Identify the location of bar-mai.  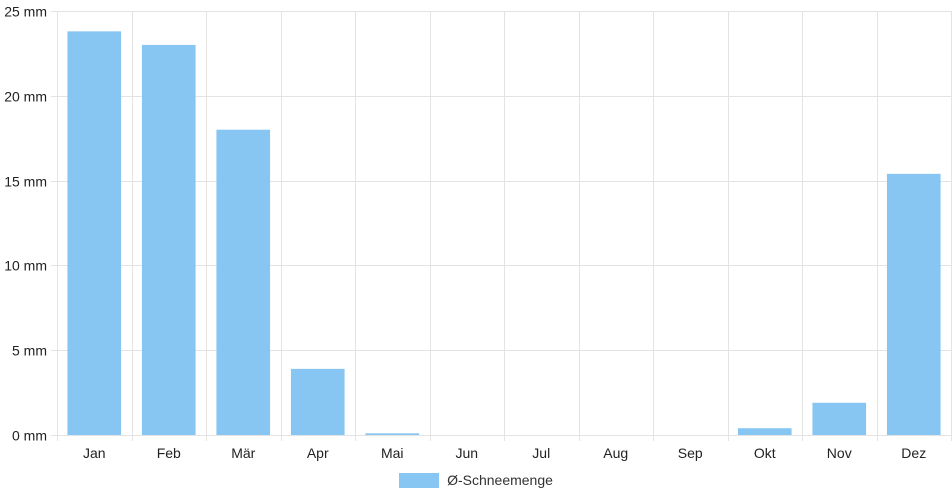
(392, 434).